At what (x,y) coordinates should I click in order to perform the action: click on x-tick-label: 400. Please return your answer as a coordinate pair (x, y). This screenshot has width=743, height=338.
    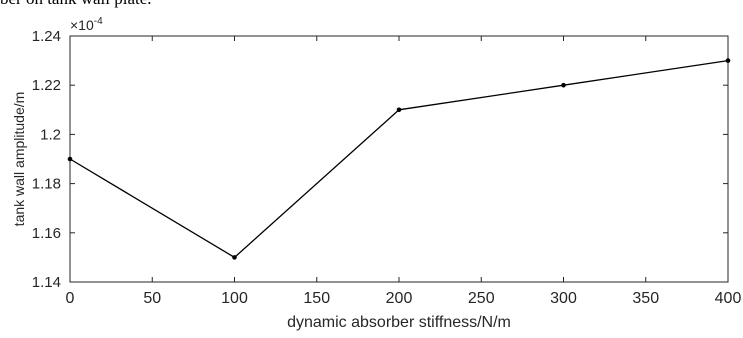
    Looking at the image, I should click on (728, 298).